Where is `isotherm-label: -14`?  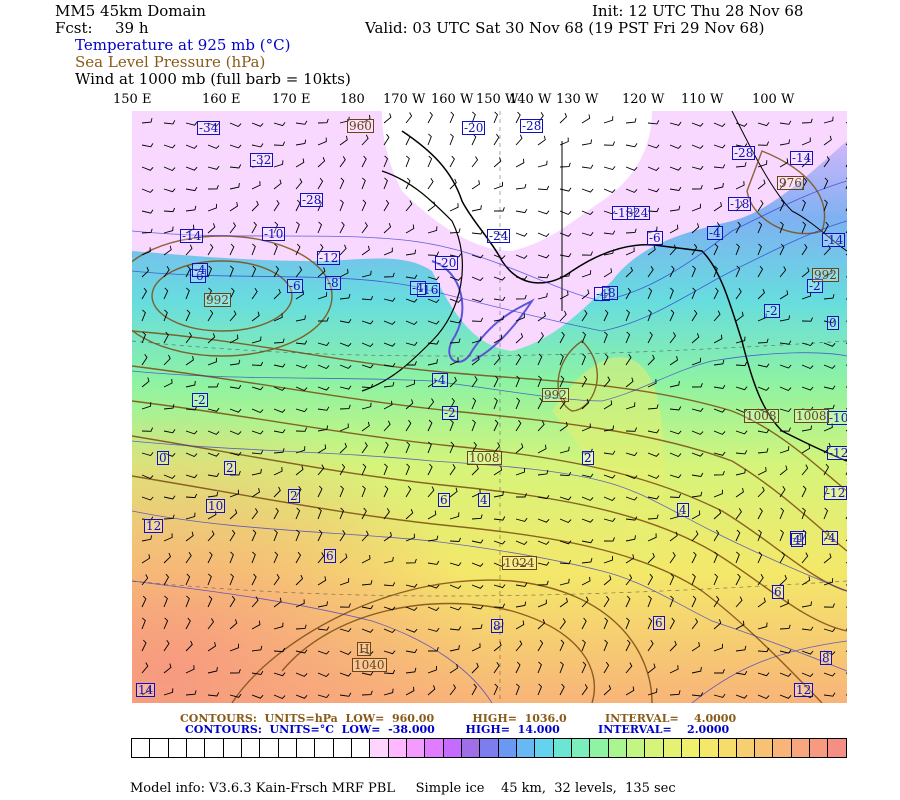 isotherm-label: -14 is located at coordinates (834, 240).